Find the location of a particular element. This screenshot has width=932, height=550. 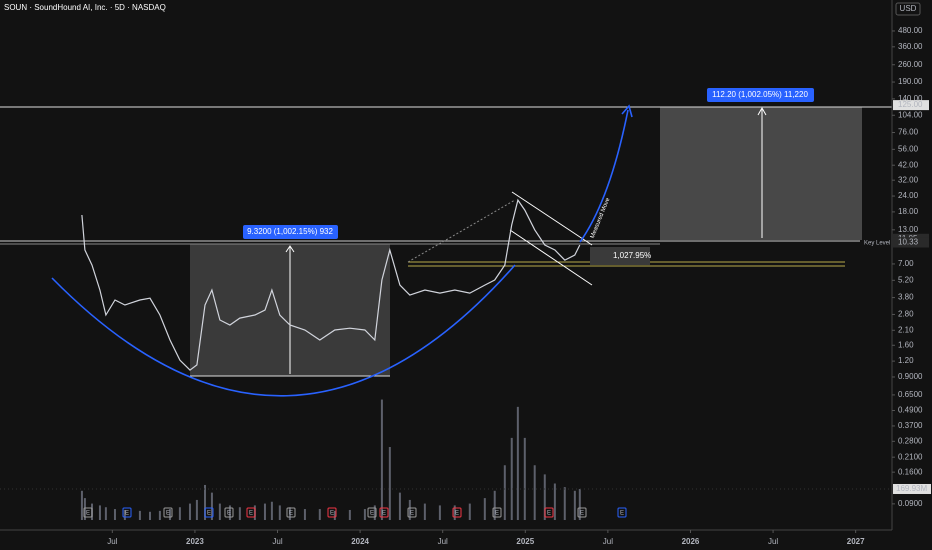

gain-label: 1,027.95% is located at coordinates (632, 255).